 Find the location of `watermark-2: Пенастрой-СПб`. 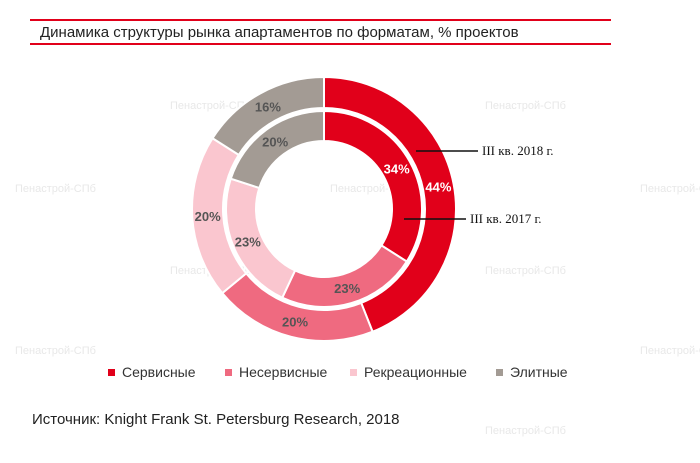

watermark-2: Пенастрой-СПб is located at coordinates (55, 189).